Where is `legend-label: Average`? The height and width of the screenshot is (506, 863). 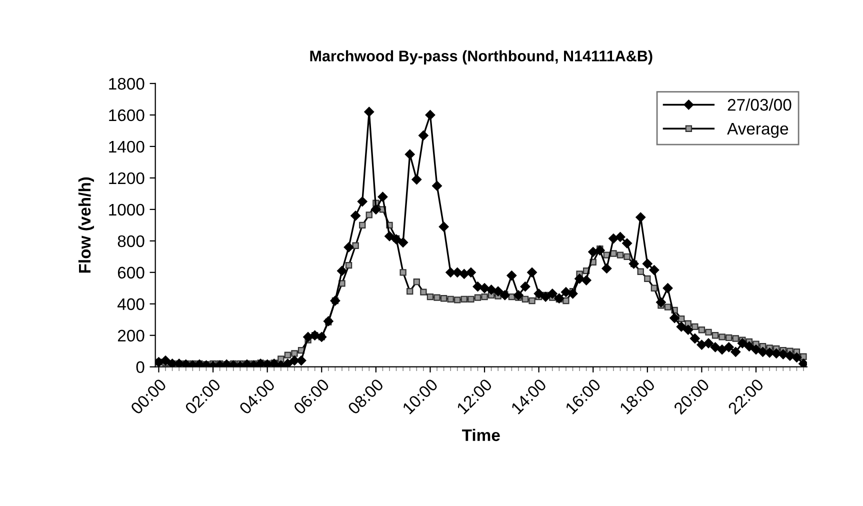
legend-label: Average is located at coordinates (757, 130).